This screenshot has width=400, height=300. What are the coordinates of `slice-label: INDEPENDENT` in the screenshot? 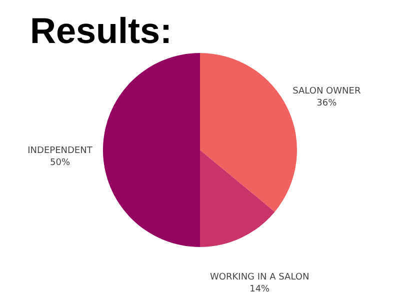 It's located at (60, 151).